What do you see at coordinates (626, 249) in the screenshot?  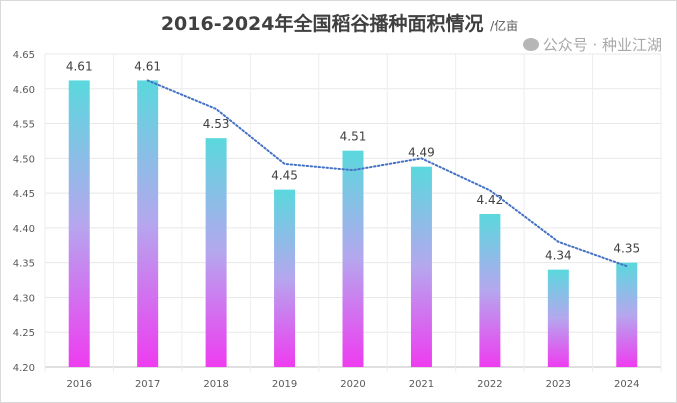 I see `data-label: 4.35` at bounding box center [626, 249].